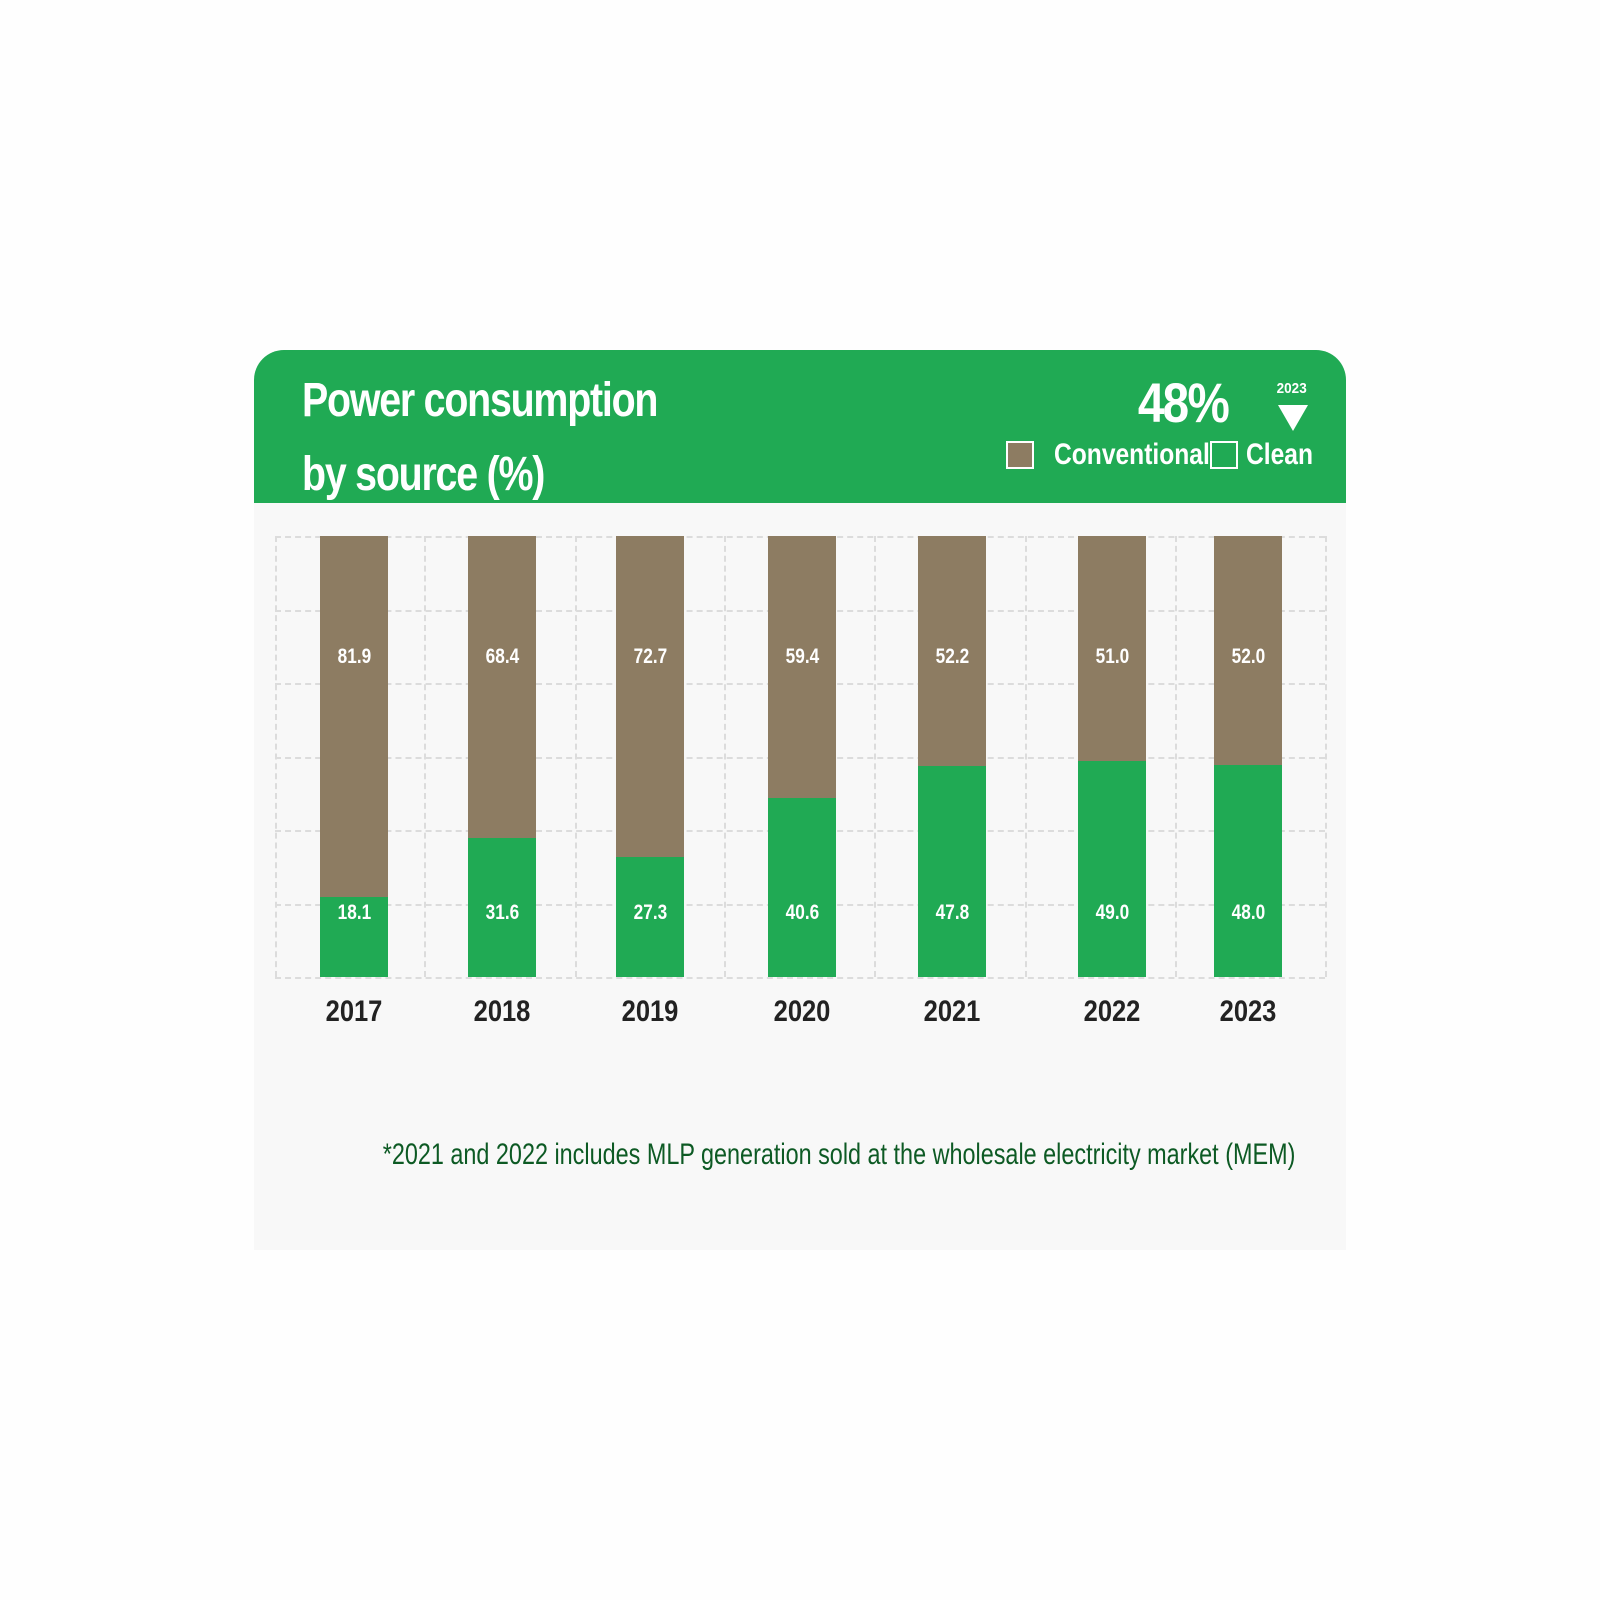  I want to click on value-label-clean: 49.0, so click(1112, 912).